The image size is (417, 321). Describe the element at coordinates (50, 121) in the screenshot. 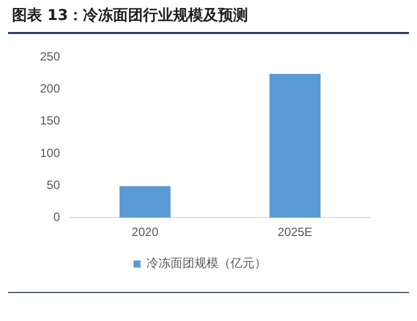

I see `y-tick-label: 150` at that location.